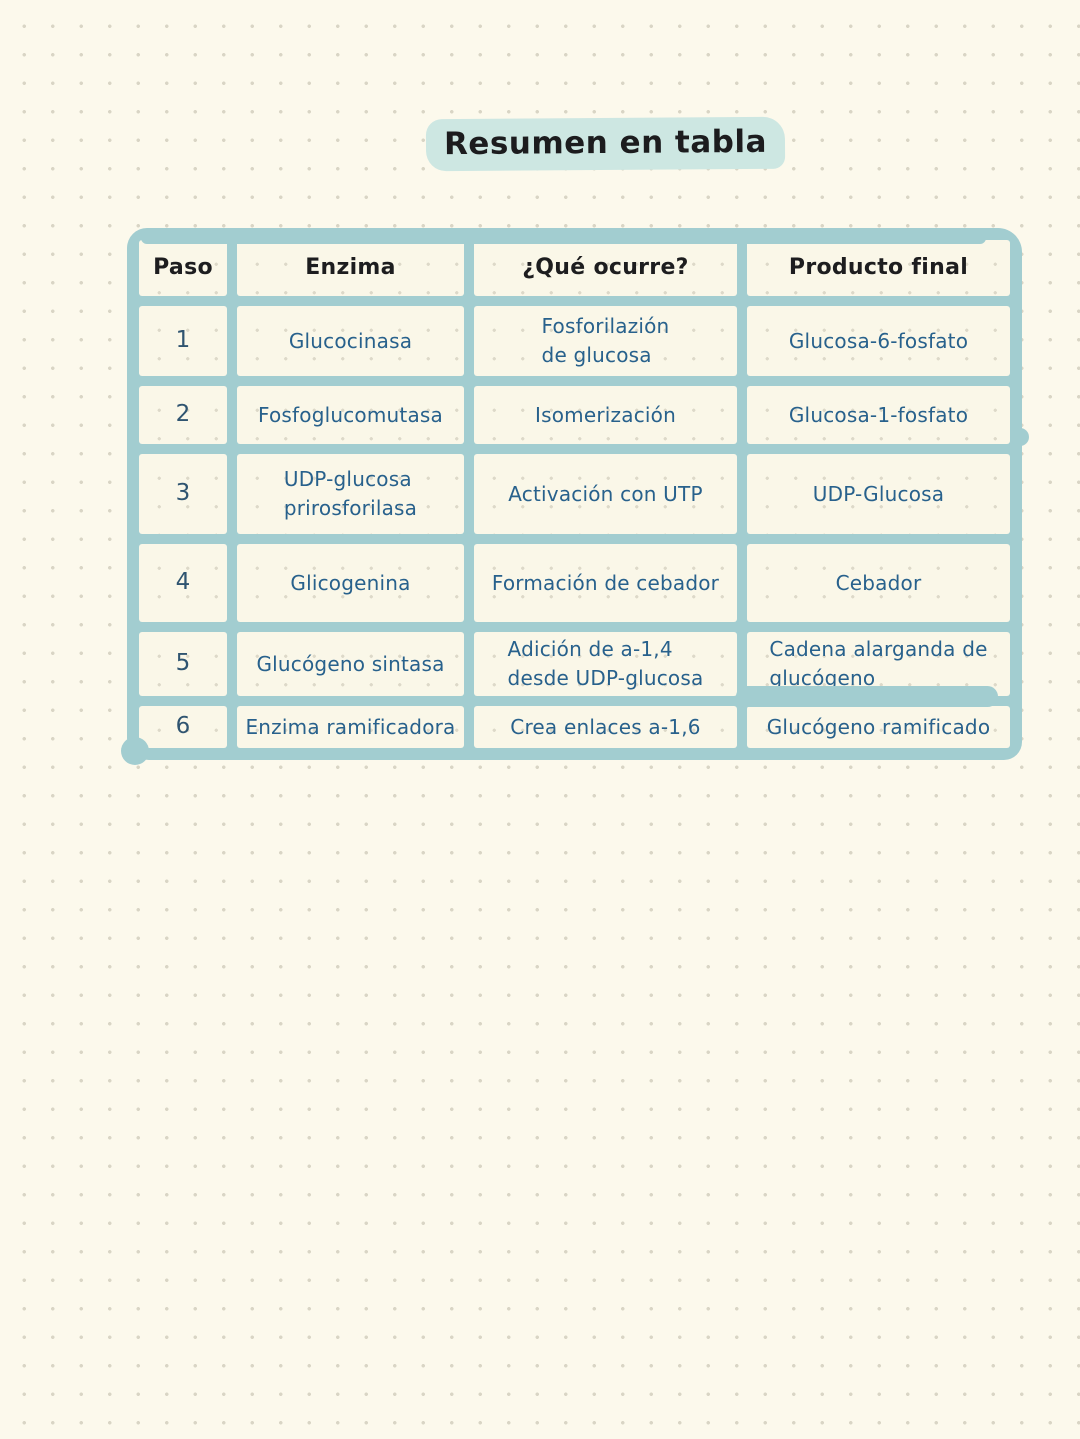 Image resolution: width=1080 pixels, height=1439 pixels. I want to click on cell-row2-ocurre: Isomerización, so click(605, 415).